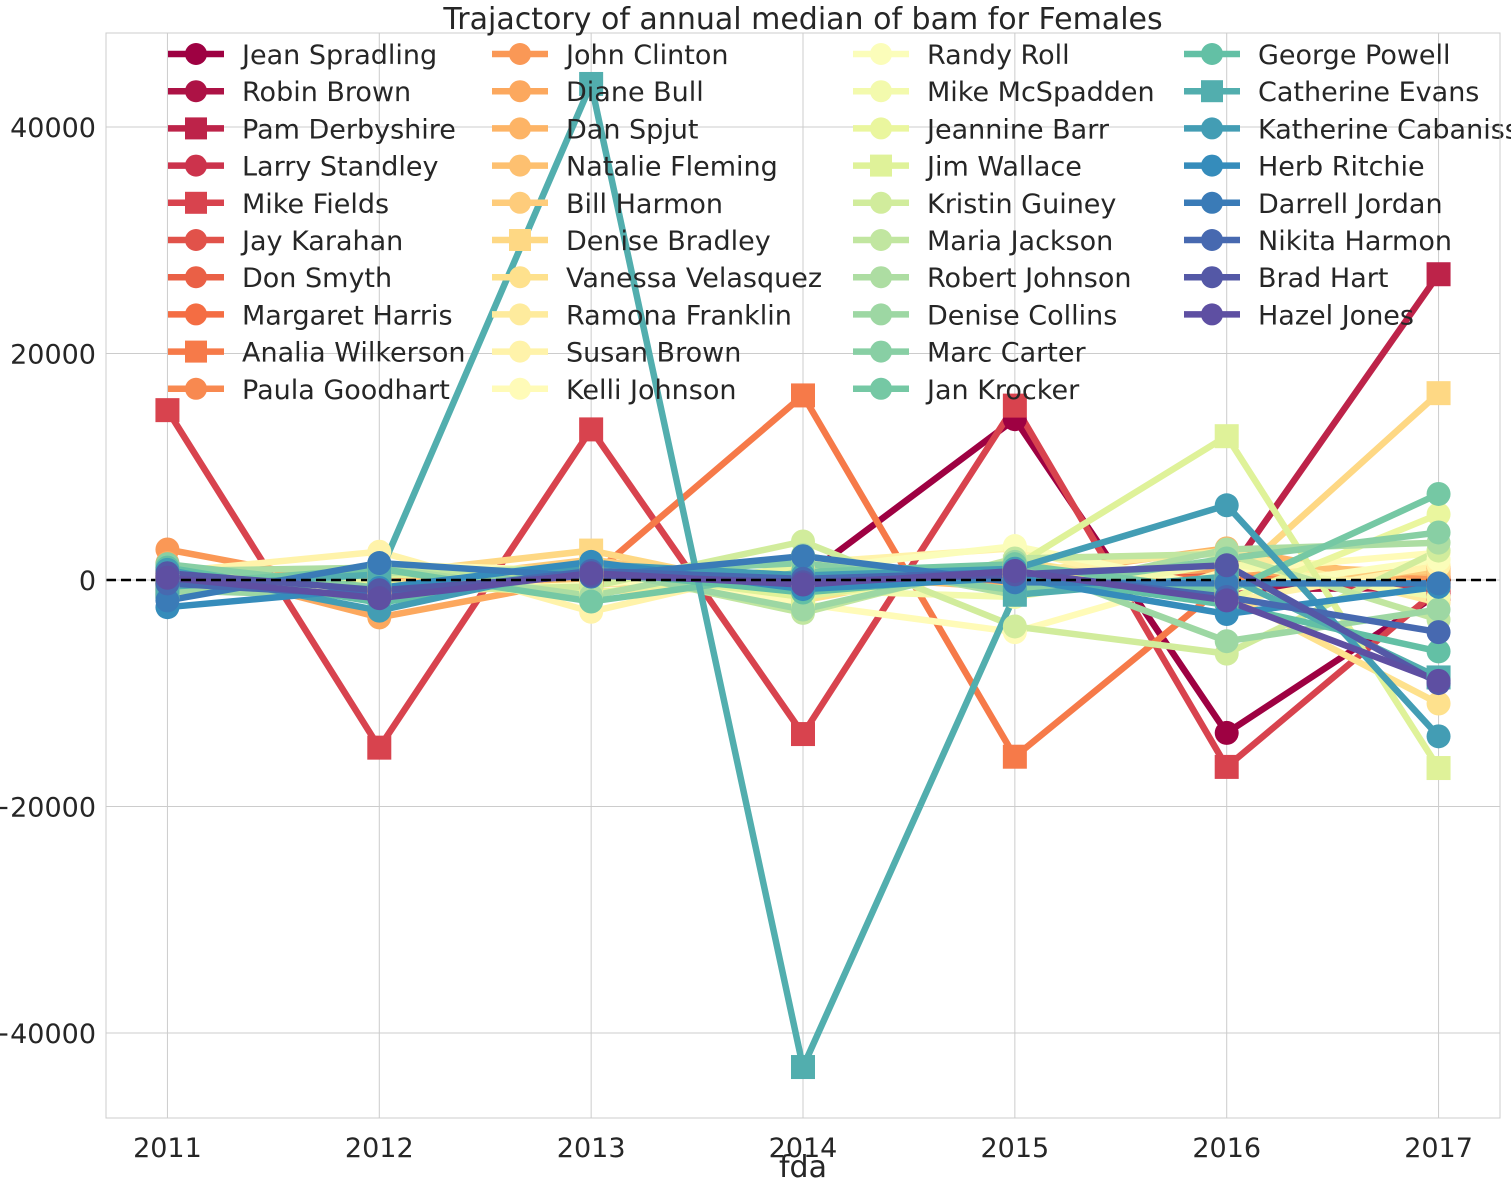 This screenshot has width=1511, height=1190. What do you see at coordinates (317, 278) in the screenshot?
I see `legend-label: Don Smyth` at bounding box center [317, 278].